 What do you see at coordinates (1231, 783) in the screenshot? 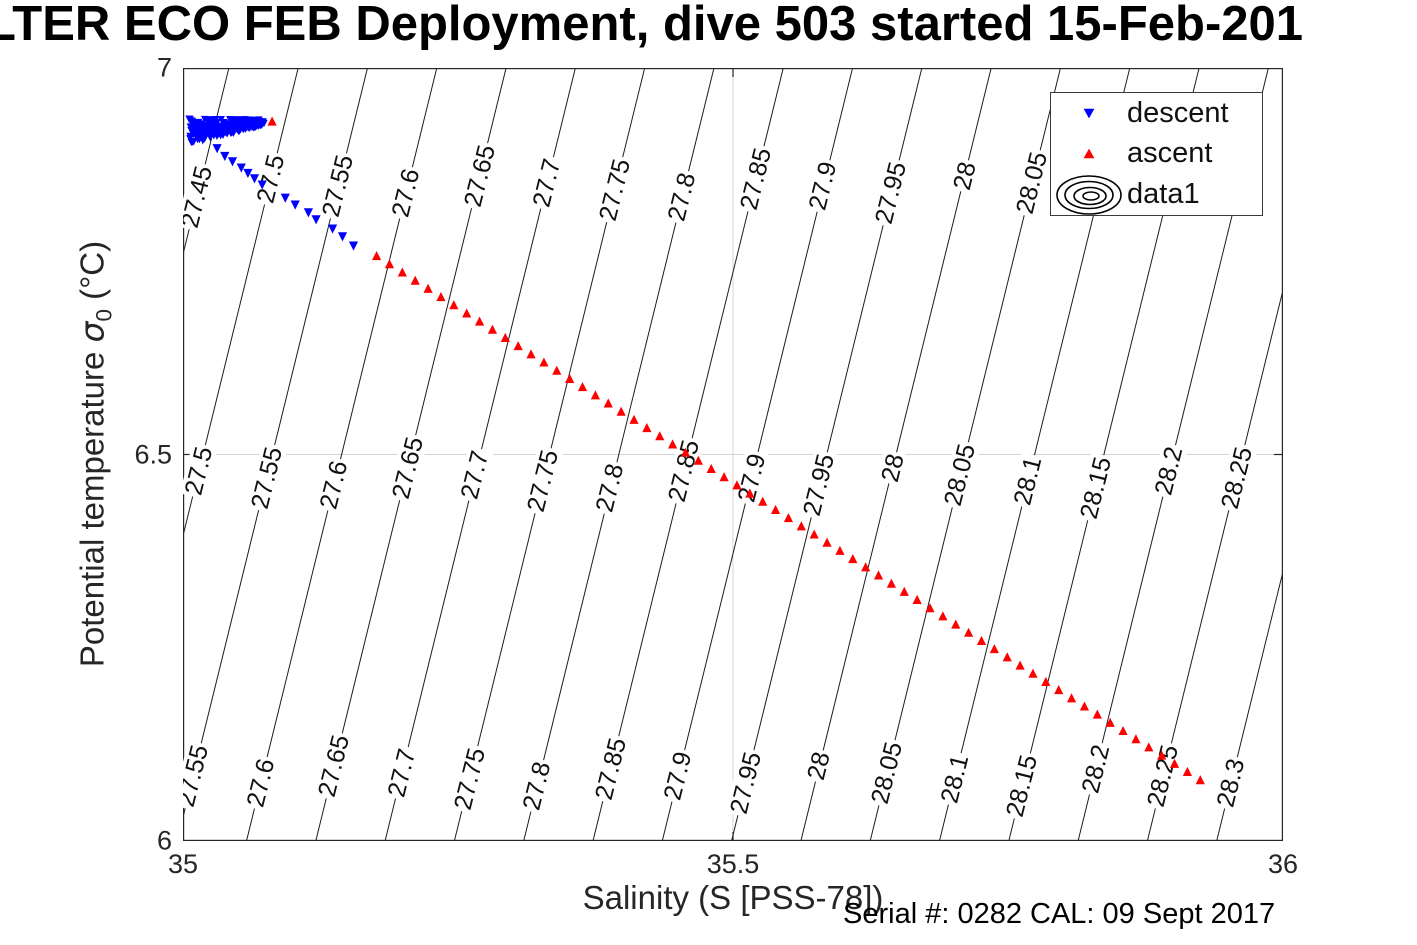
I see `contour-label: 28.3` at bounding box center [1231, 783].